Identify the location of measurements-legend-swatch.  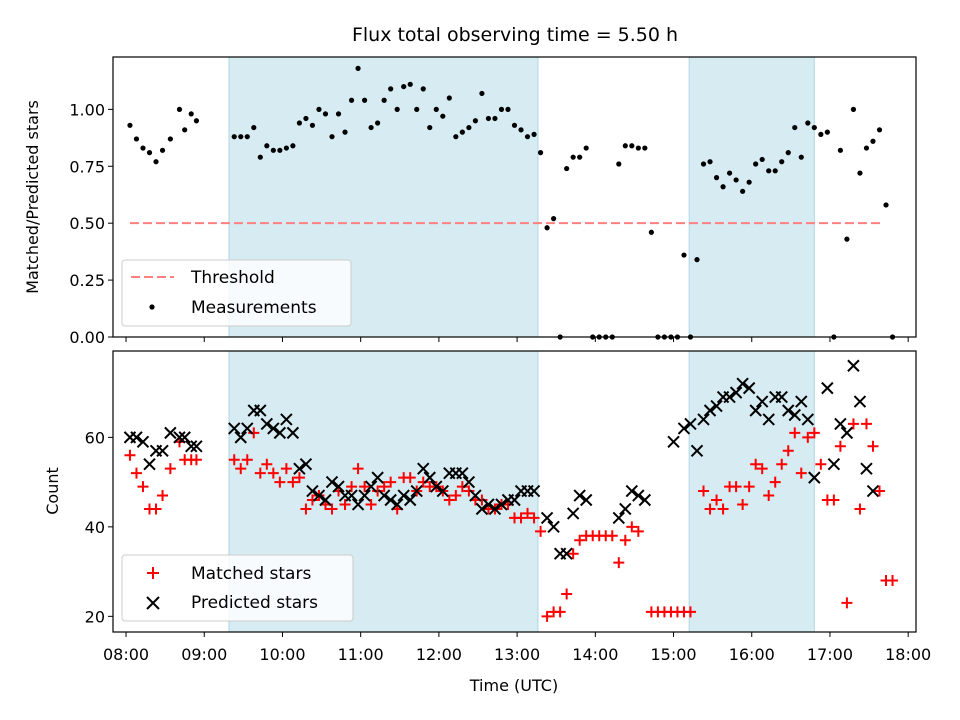
(152, 307).